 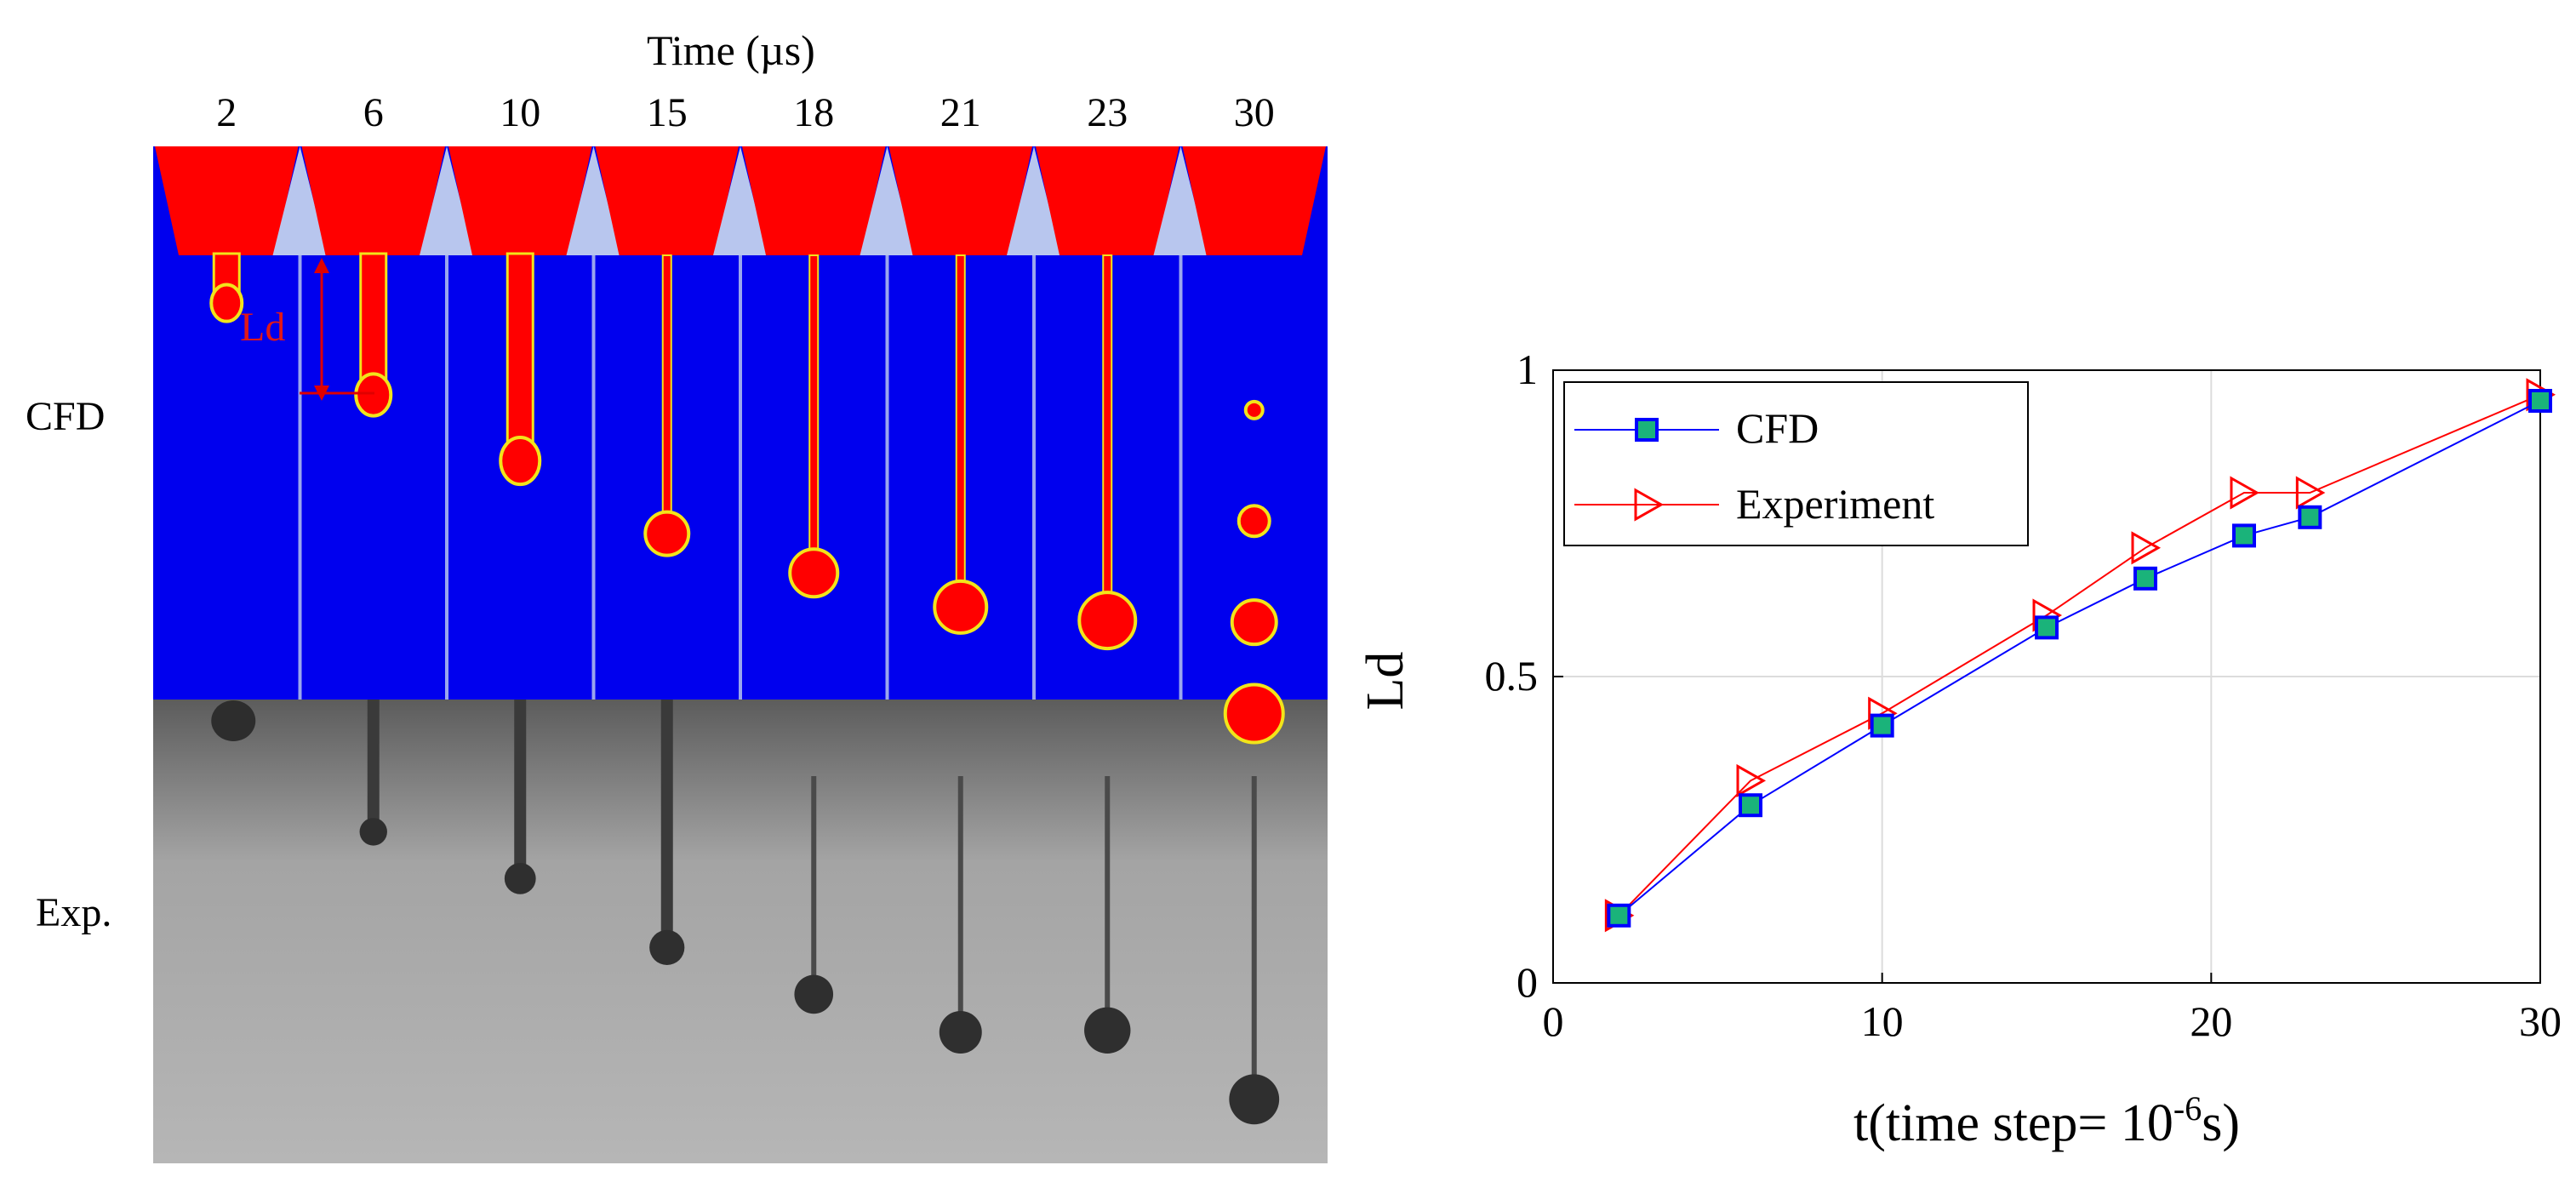 What do you see at coordinates (745, 913) in the screenshot?
I see `exp-frames` at bounding box center [745, 913].